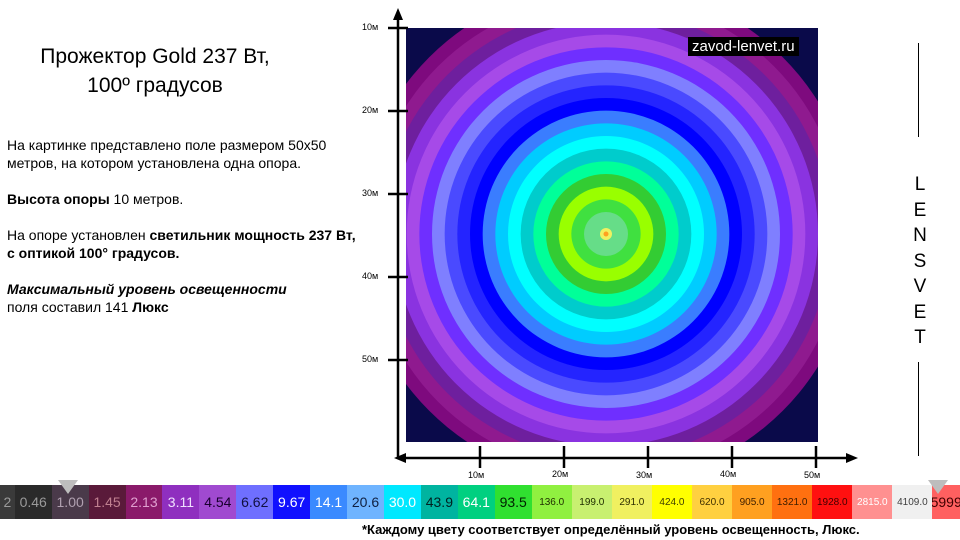 This screenshot has height=540, width=960. What do you see at coordinates (181, 502) in the screenshot?
I see `scale-cell: 3.11` at bounding box center [181, 502].